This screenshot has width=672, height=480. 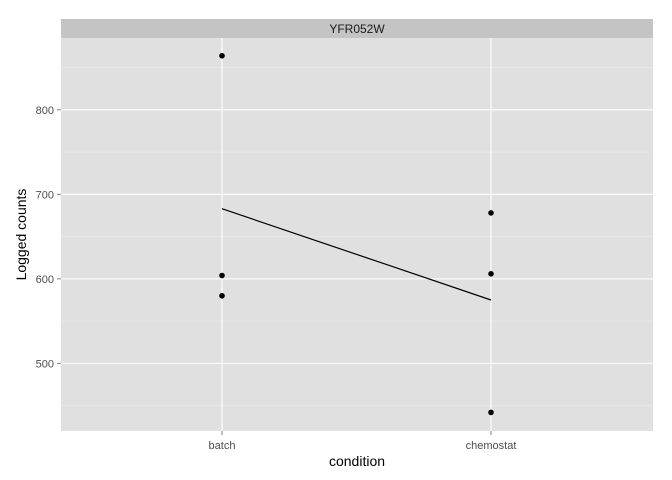 I want to click on y-axis: 500 600 700 800, so click(x=48, y=237).